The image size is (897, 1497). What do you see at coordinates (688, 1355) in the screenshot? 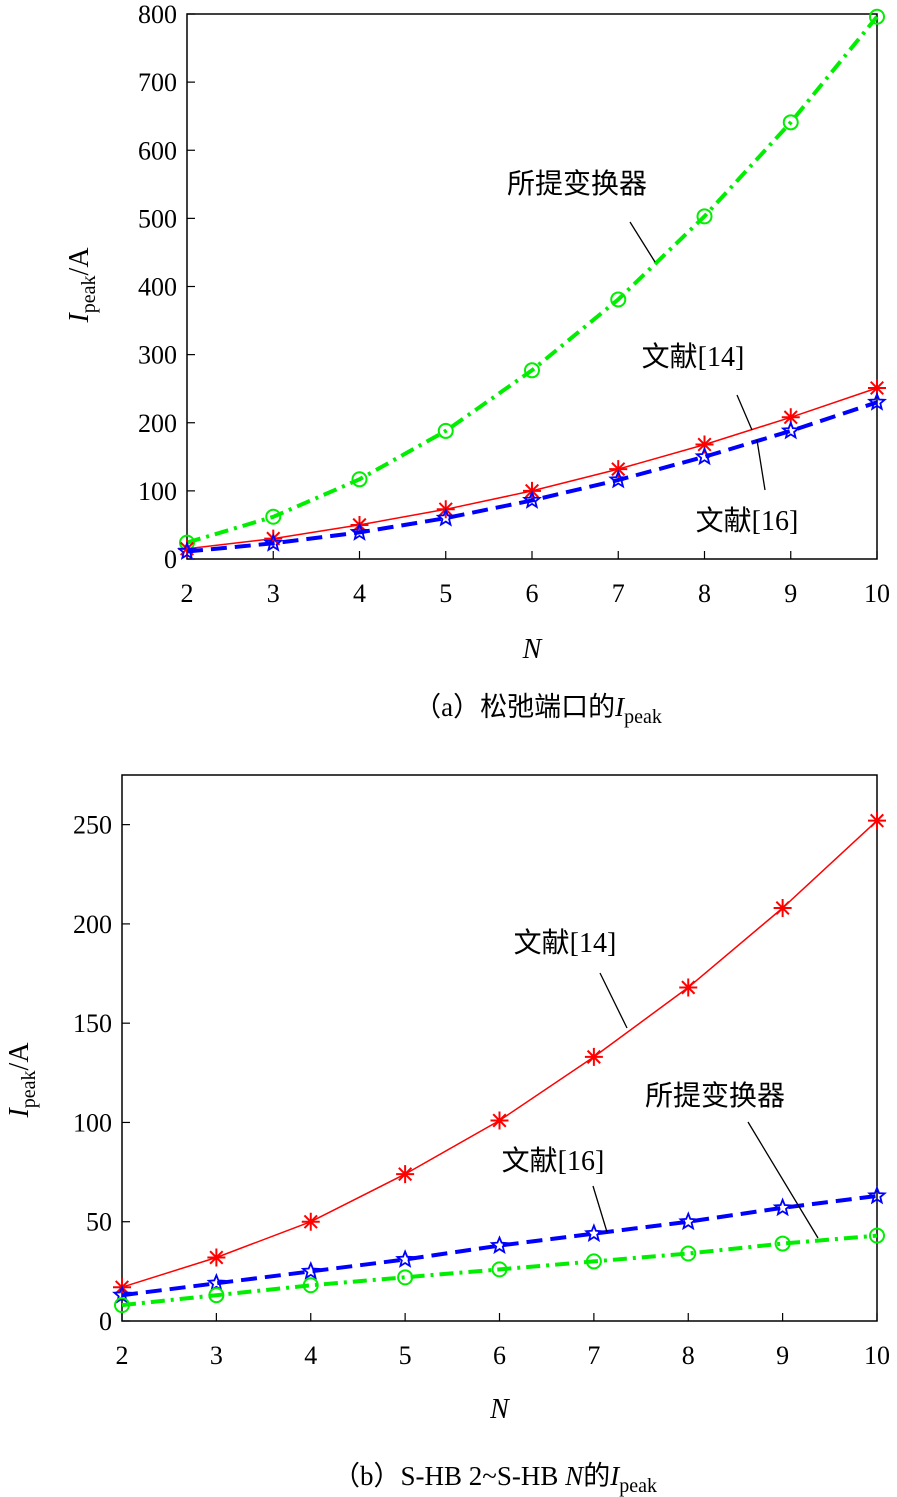
I see `x-tick-label: 8` at bounding box center [688, 1355].